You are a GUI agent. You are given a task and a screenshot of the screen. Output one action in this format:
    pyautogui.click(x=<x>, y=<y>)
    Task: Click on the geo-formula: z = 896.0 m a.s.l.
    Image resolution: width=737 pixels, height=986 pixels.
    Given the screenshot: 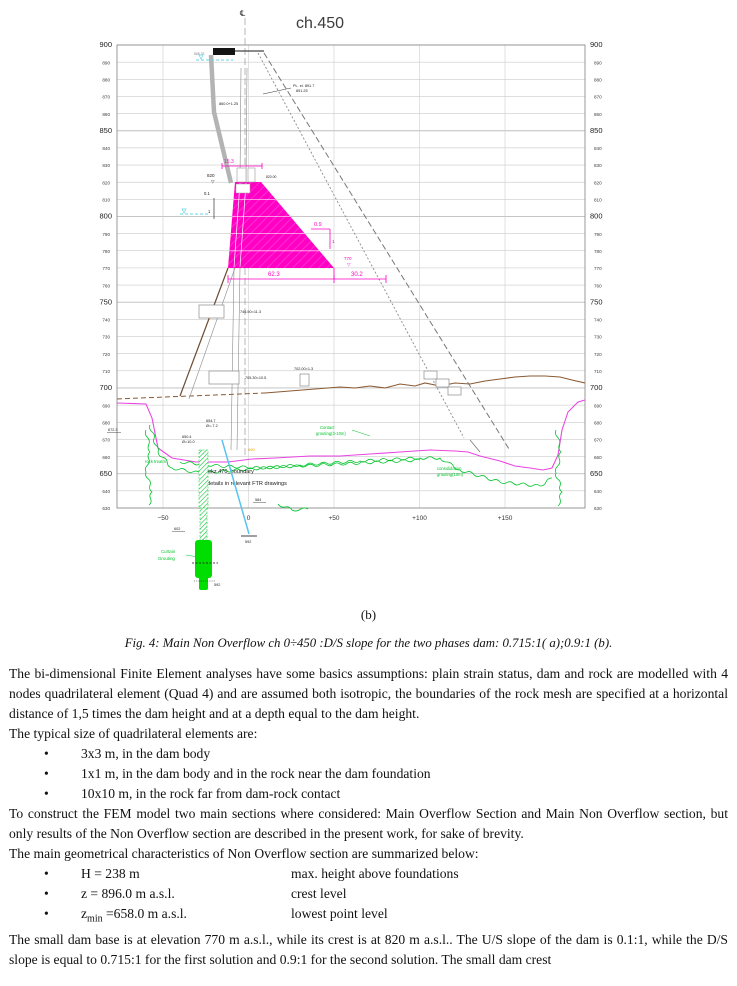 What is the action you would take?
    pyautogui.click(x=128, y=893)
    